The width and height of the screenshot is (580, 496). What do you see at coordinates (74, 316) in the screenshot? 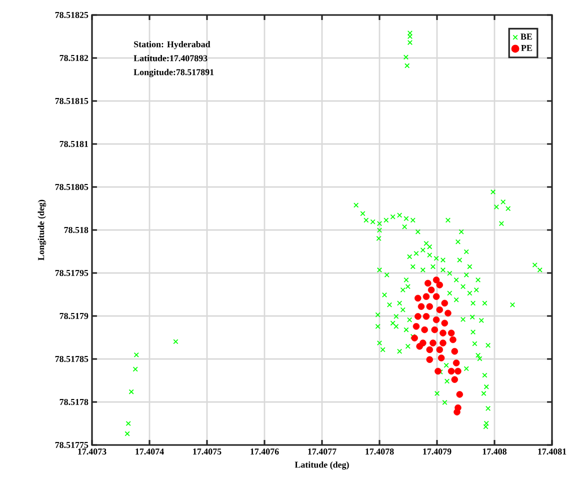
I see `y-tick-label: 78.5179` at bounding box center [74, 316].